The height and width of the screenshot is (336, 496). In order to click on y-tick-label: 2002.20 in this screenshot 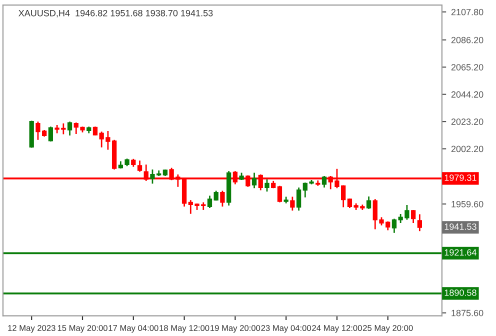, I will do `click(467, 149)`.